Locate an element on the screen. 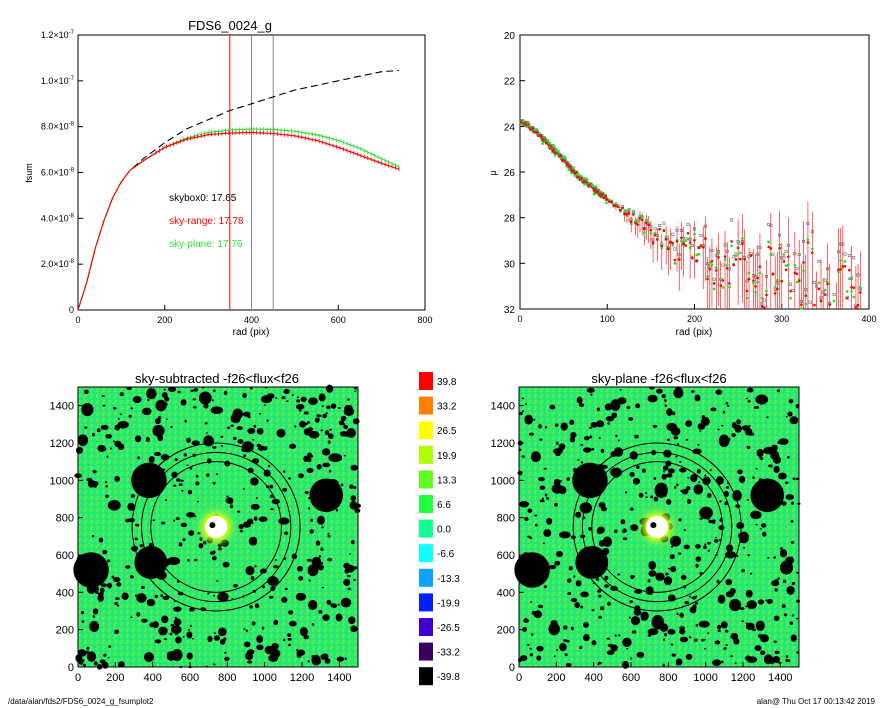 The image size is (885, 708). colorbar-swatch is located at coordinates (426, 553).